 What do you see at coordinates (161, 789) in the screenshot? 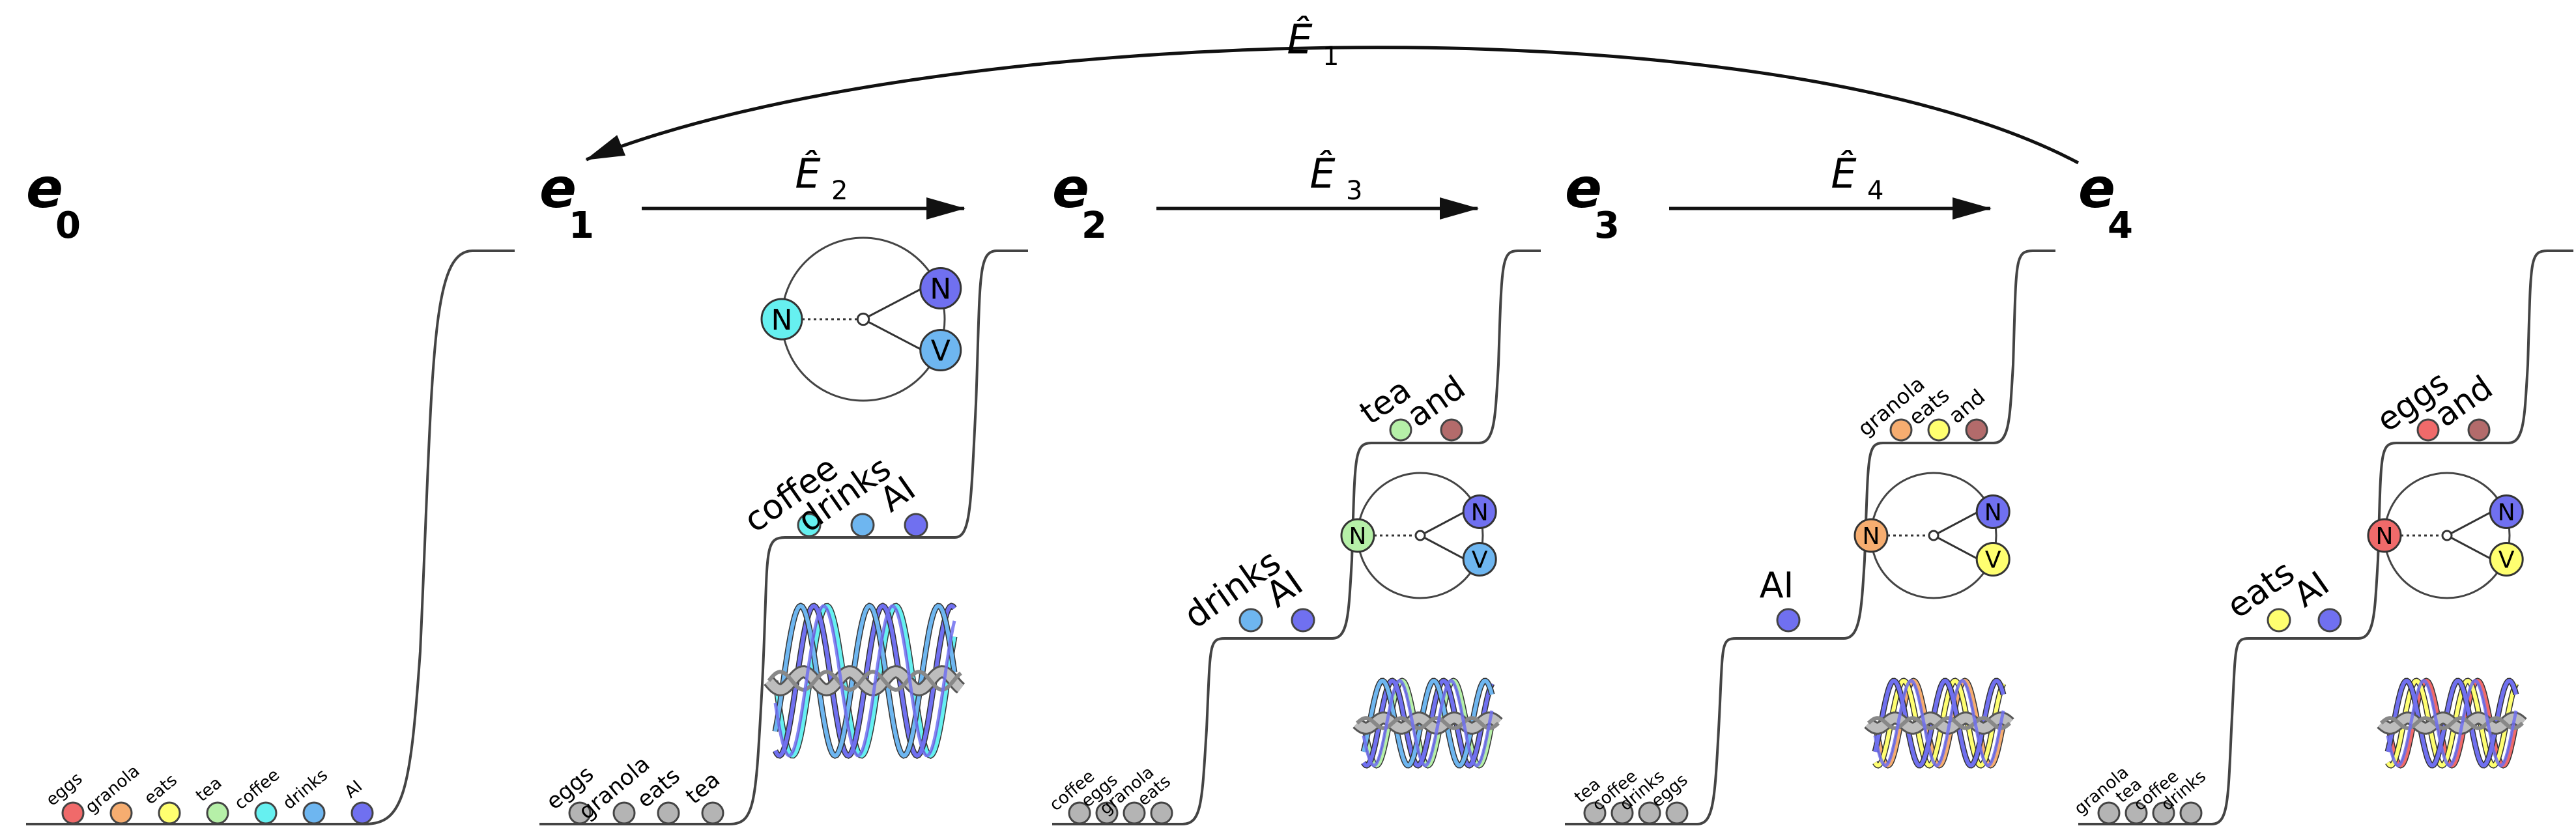
I see `svg-text: eats` at bounding box center [161, 789].